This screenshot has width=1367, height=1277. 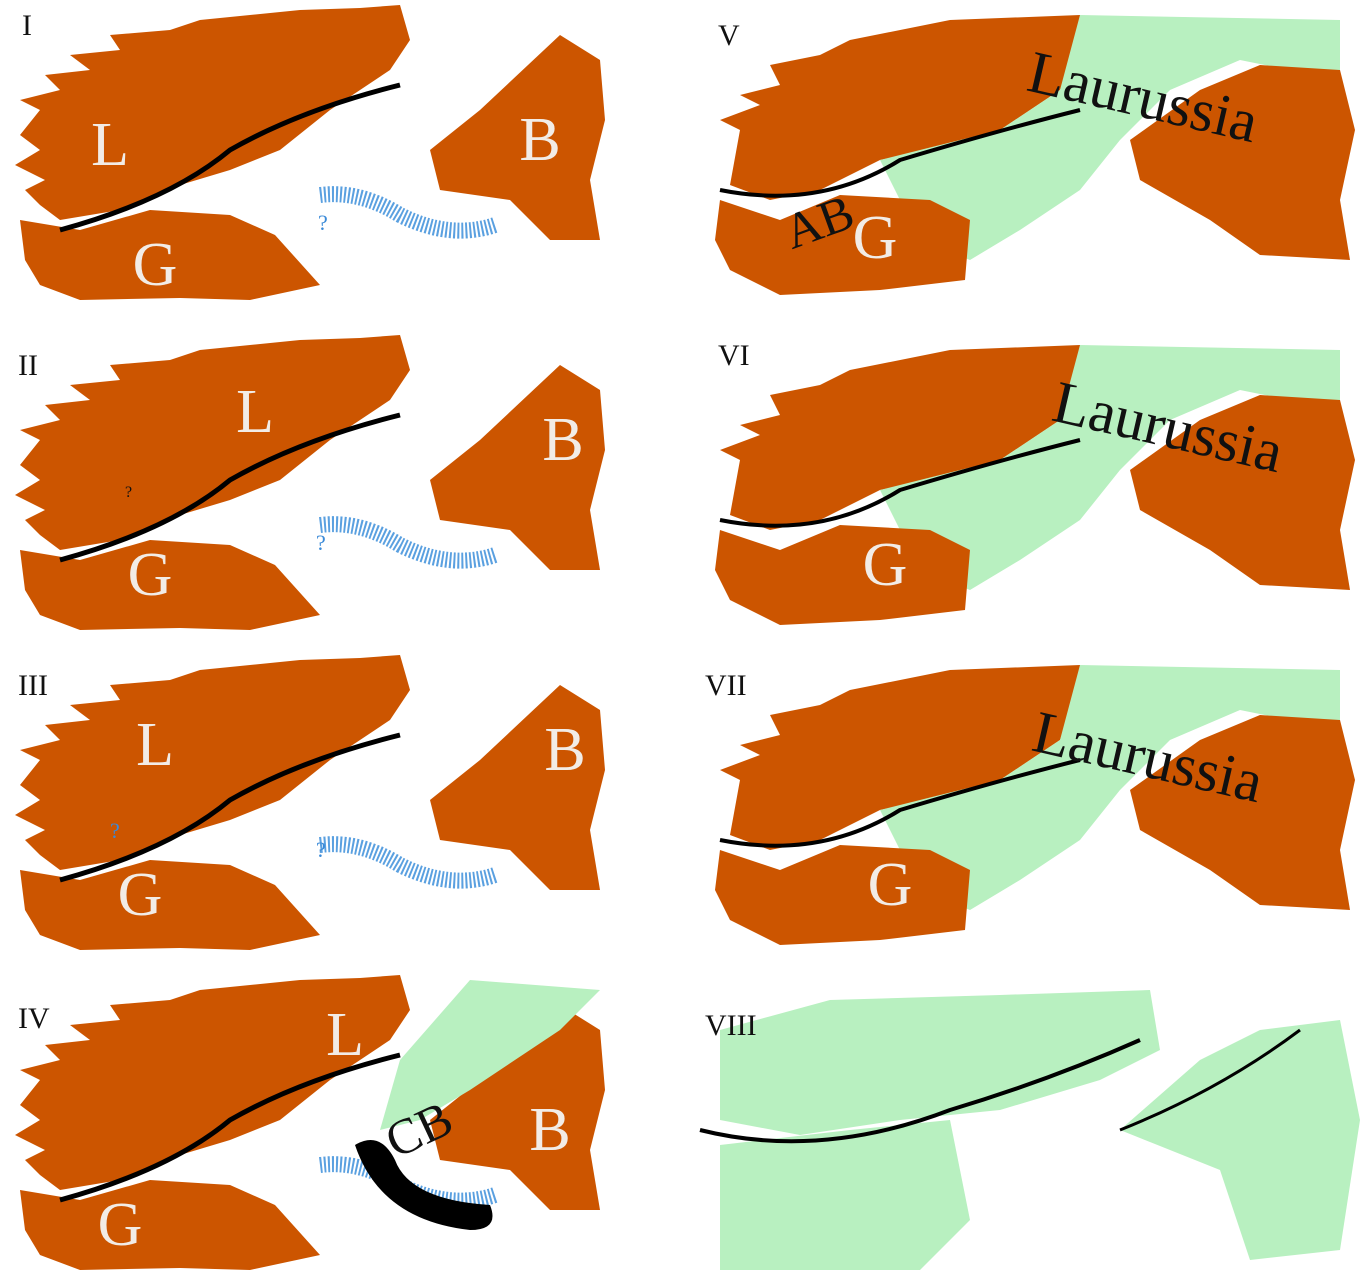 What do you see at coordinates (28, 365) in the screenshot?
I see `panel-label: II` at bounding box center [28, 365].